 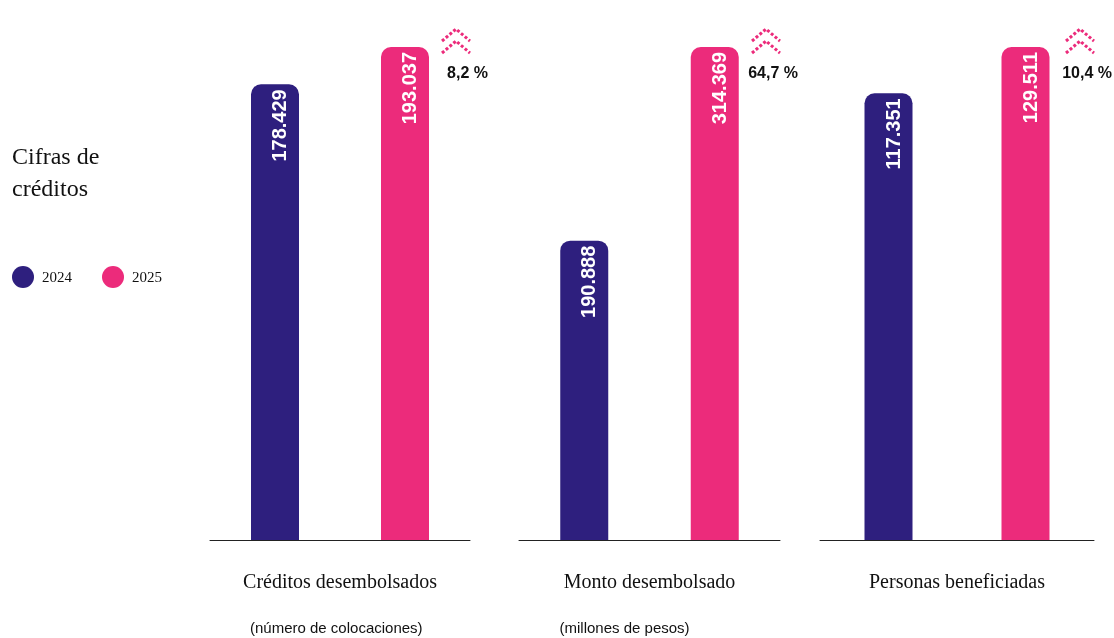 What do you see at coordinates (56, 172) in the screenshot?
I see `text: Cifras de créditos` at bounding box center [56, 172].